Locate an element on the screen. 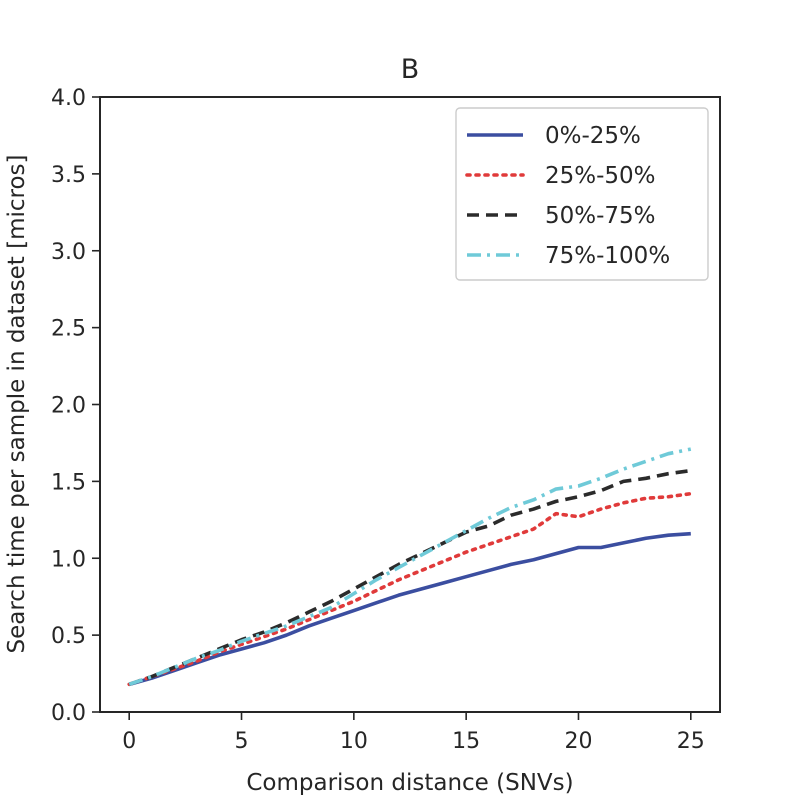 The width and height of the screenshot is (800, 804). legend-label-0: 0%-25% is located at coordinates (593, 136).